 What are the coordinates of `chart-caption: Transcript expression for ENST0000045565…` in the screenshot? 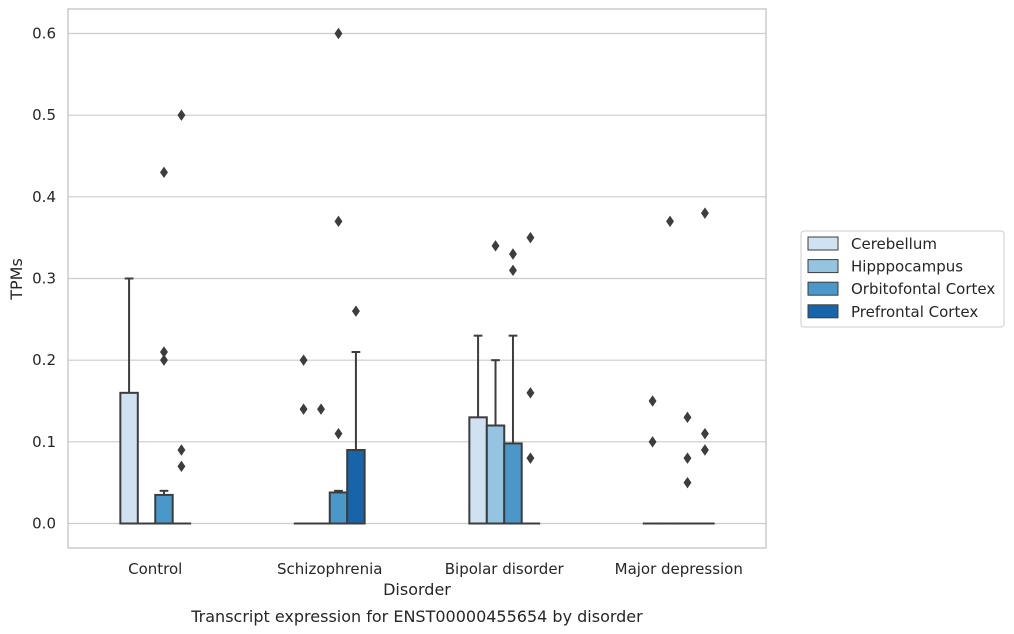 It's located at (416, 616).